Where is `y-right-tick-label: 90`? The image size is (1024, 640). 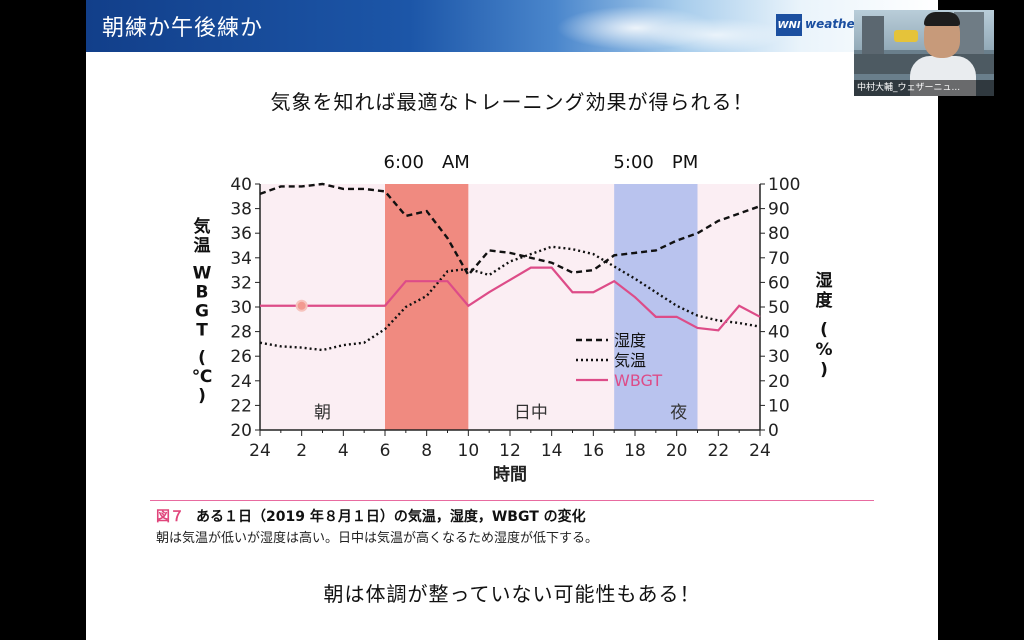
y-right-tick-label: 90 is located at coordinates (779, 210).